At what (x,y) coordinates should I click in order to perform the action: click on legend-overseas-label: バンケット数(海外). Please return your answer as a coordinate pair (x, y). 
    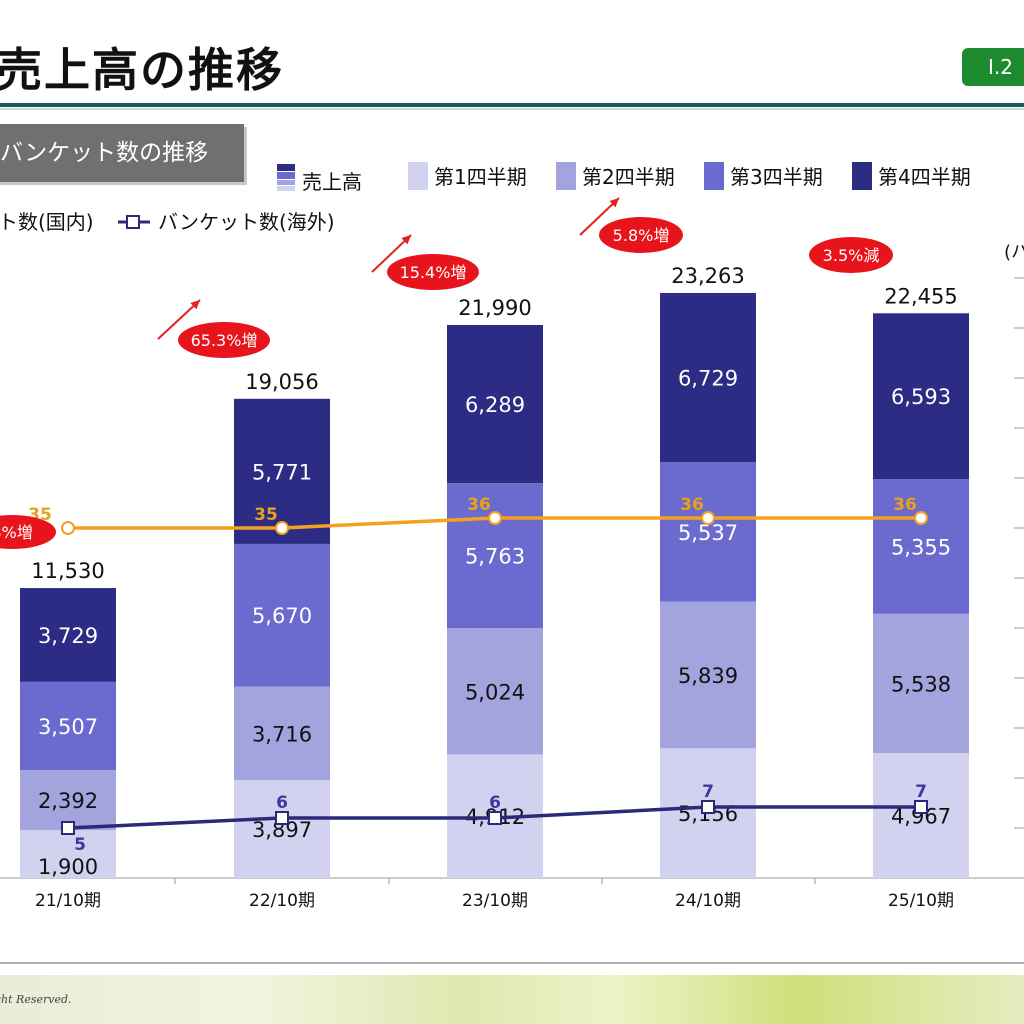
    Looking at the image, I should click on (246, 222).